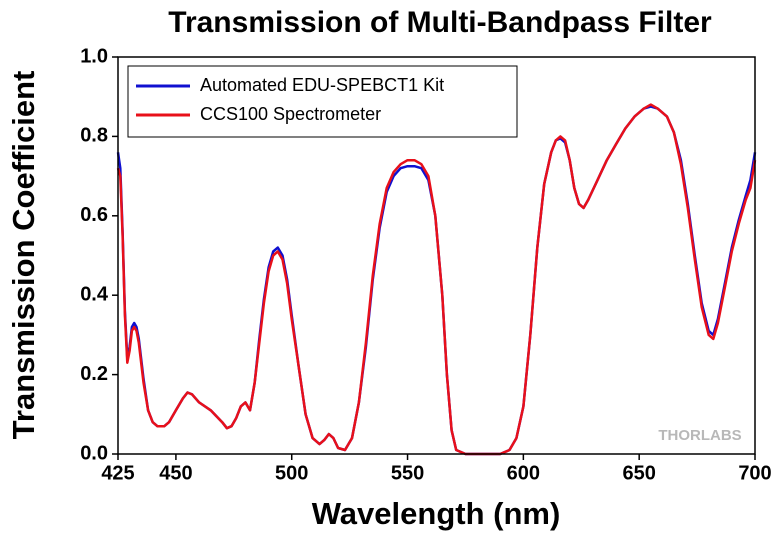  I want to click on legend-label: Automated EDU-SPEBCT1 Kit, so click(322, 85).